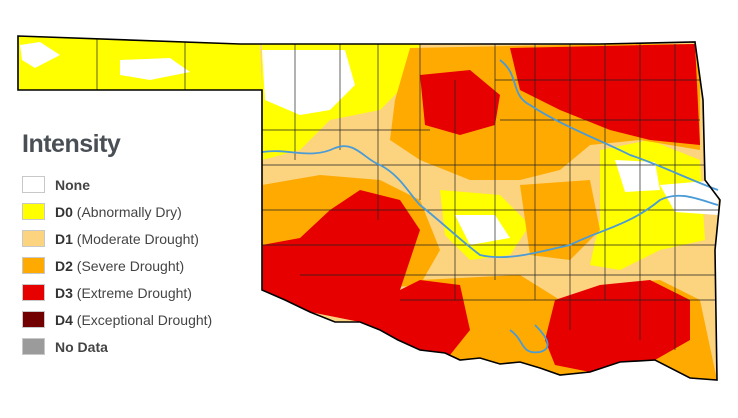 This screenshot has width=738, height=418. I want to click on legend-desc: No Data, so click(81, 346).